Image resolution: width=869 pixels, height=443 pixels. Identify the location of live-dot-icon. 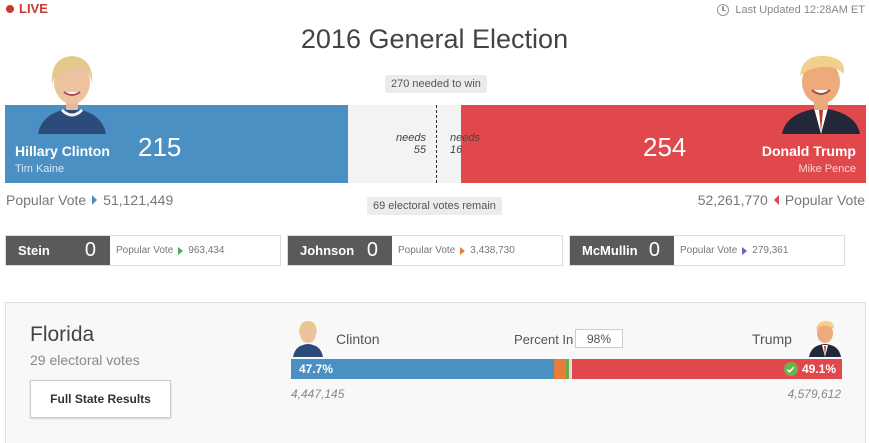
(10, 8).